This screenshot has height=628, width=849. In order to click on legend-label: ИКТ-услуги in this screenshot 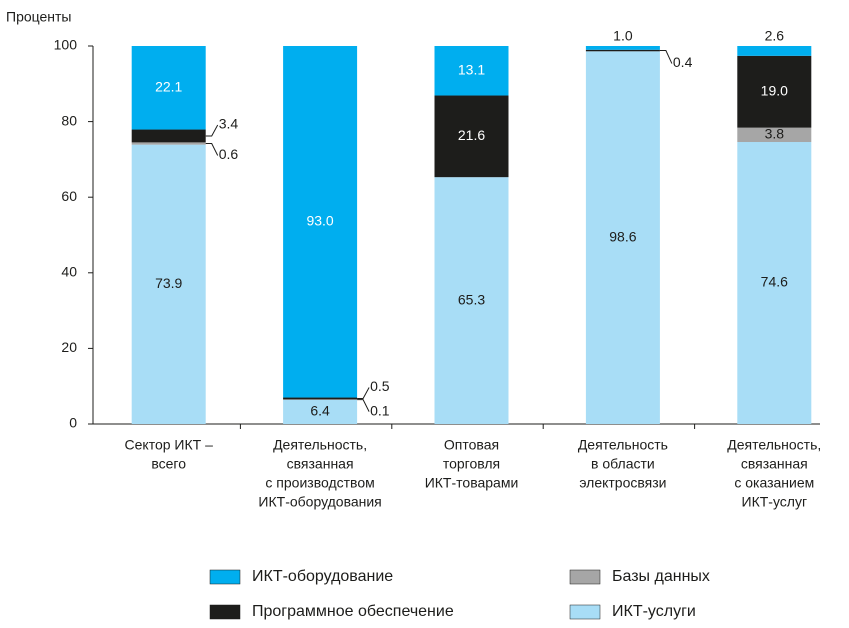, I will do `click(654, 611)`.